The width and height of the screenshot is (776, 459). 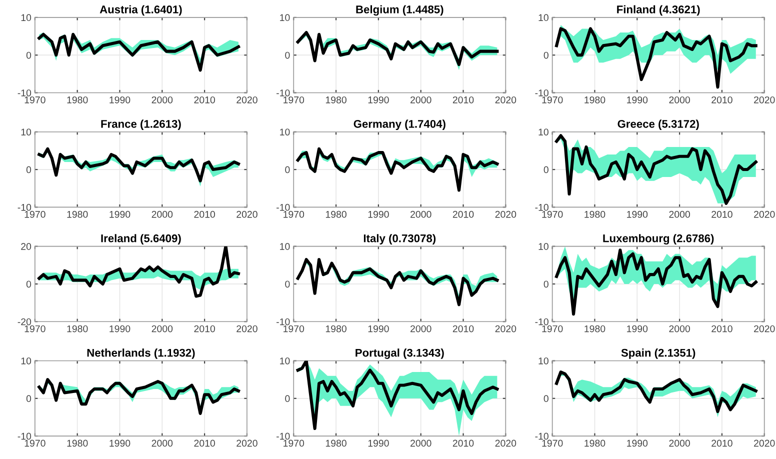 What do you see at coordinates (26, 246) in the screenshot?
I see `y-tick-label: 20` at bounding box center [26, 246].